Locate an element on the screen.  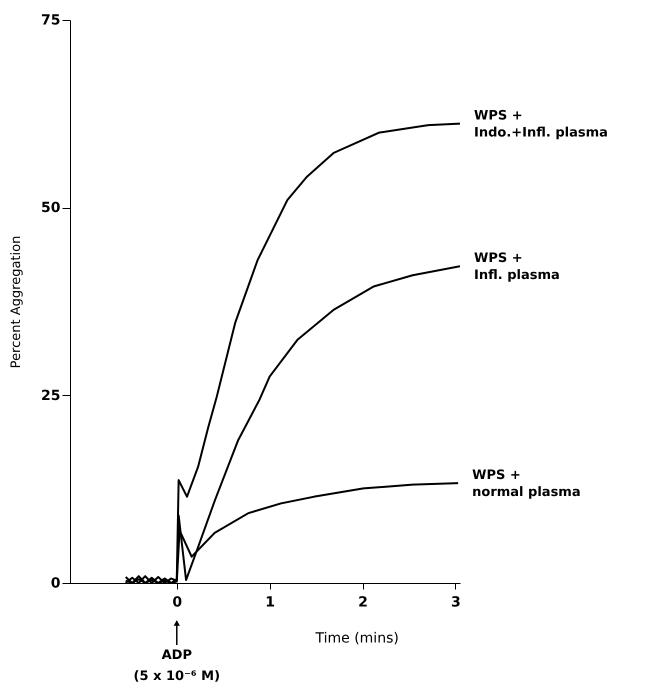
y-tick-label: 50 is located at coordinates (51, 208).